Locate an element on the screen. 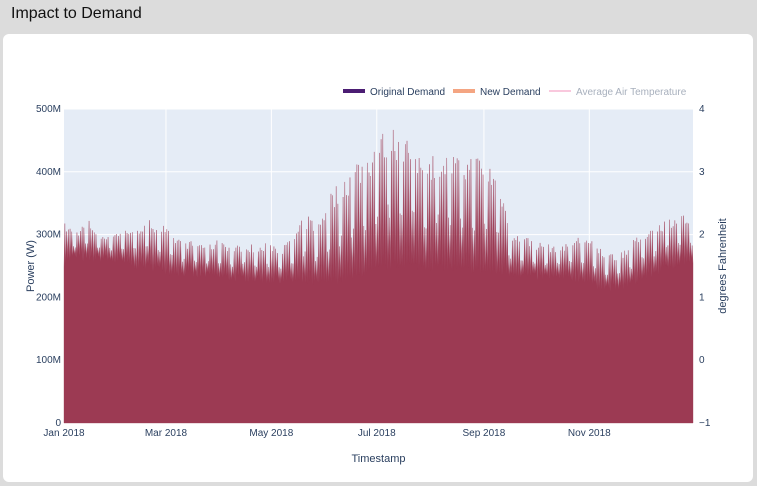  page-title: Impact to Demand is located at coordinates (76, 13).